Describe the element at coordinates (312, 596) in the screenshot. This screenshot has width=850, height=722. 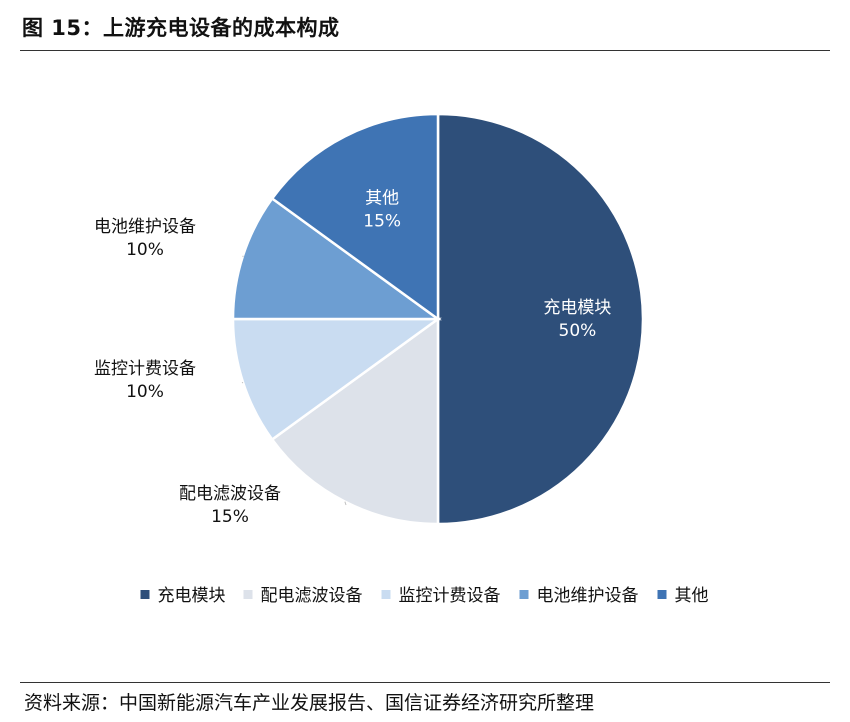
I see `legend-label-2: 配电滤波设备` at that location.